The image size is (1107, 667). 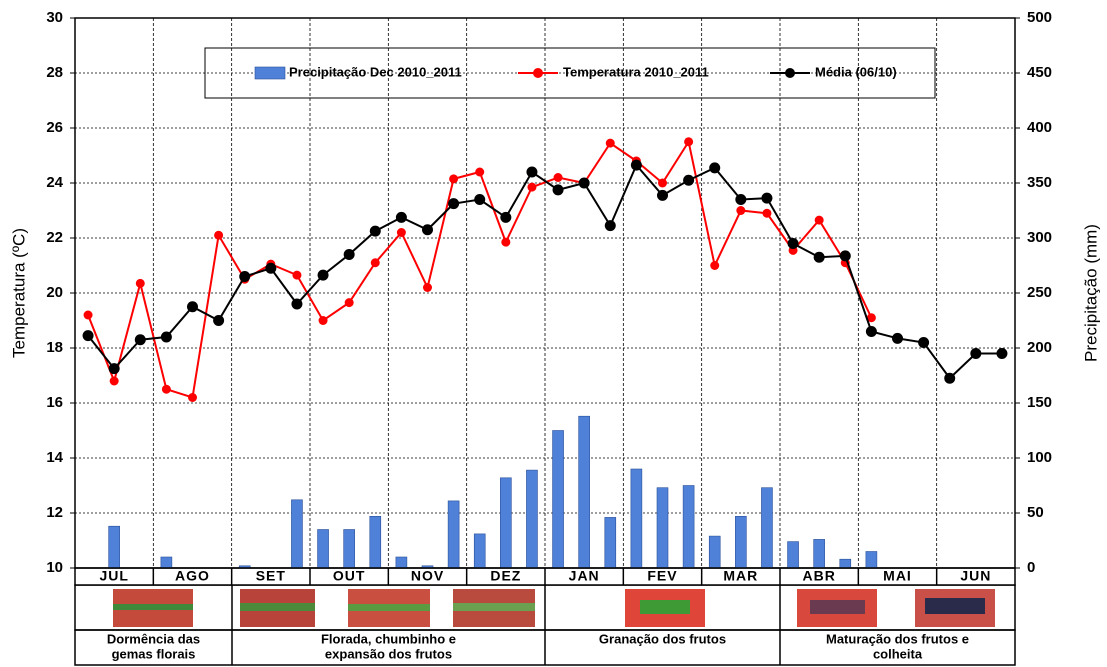 What do you see at coordinates (898, 653) in the screenshot?
I see `phase-label: colheita` at bounding box center [898, 653].